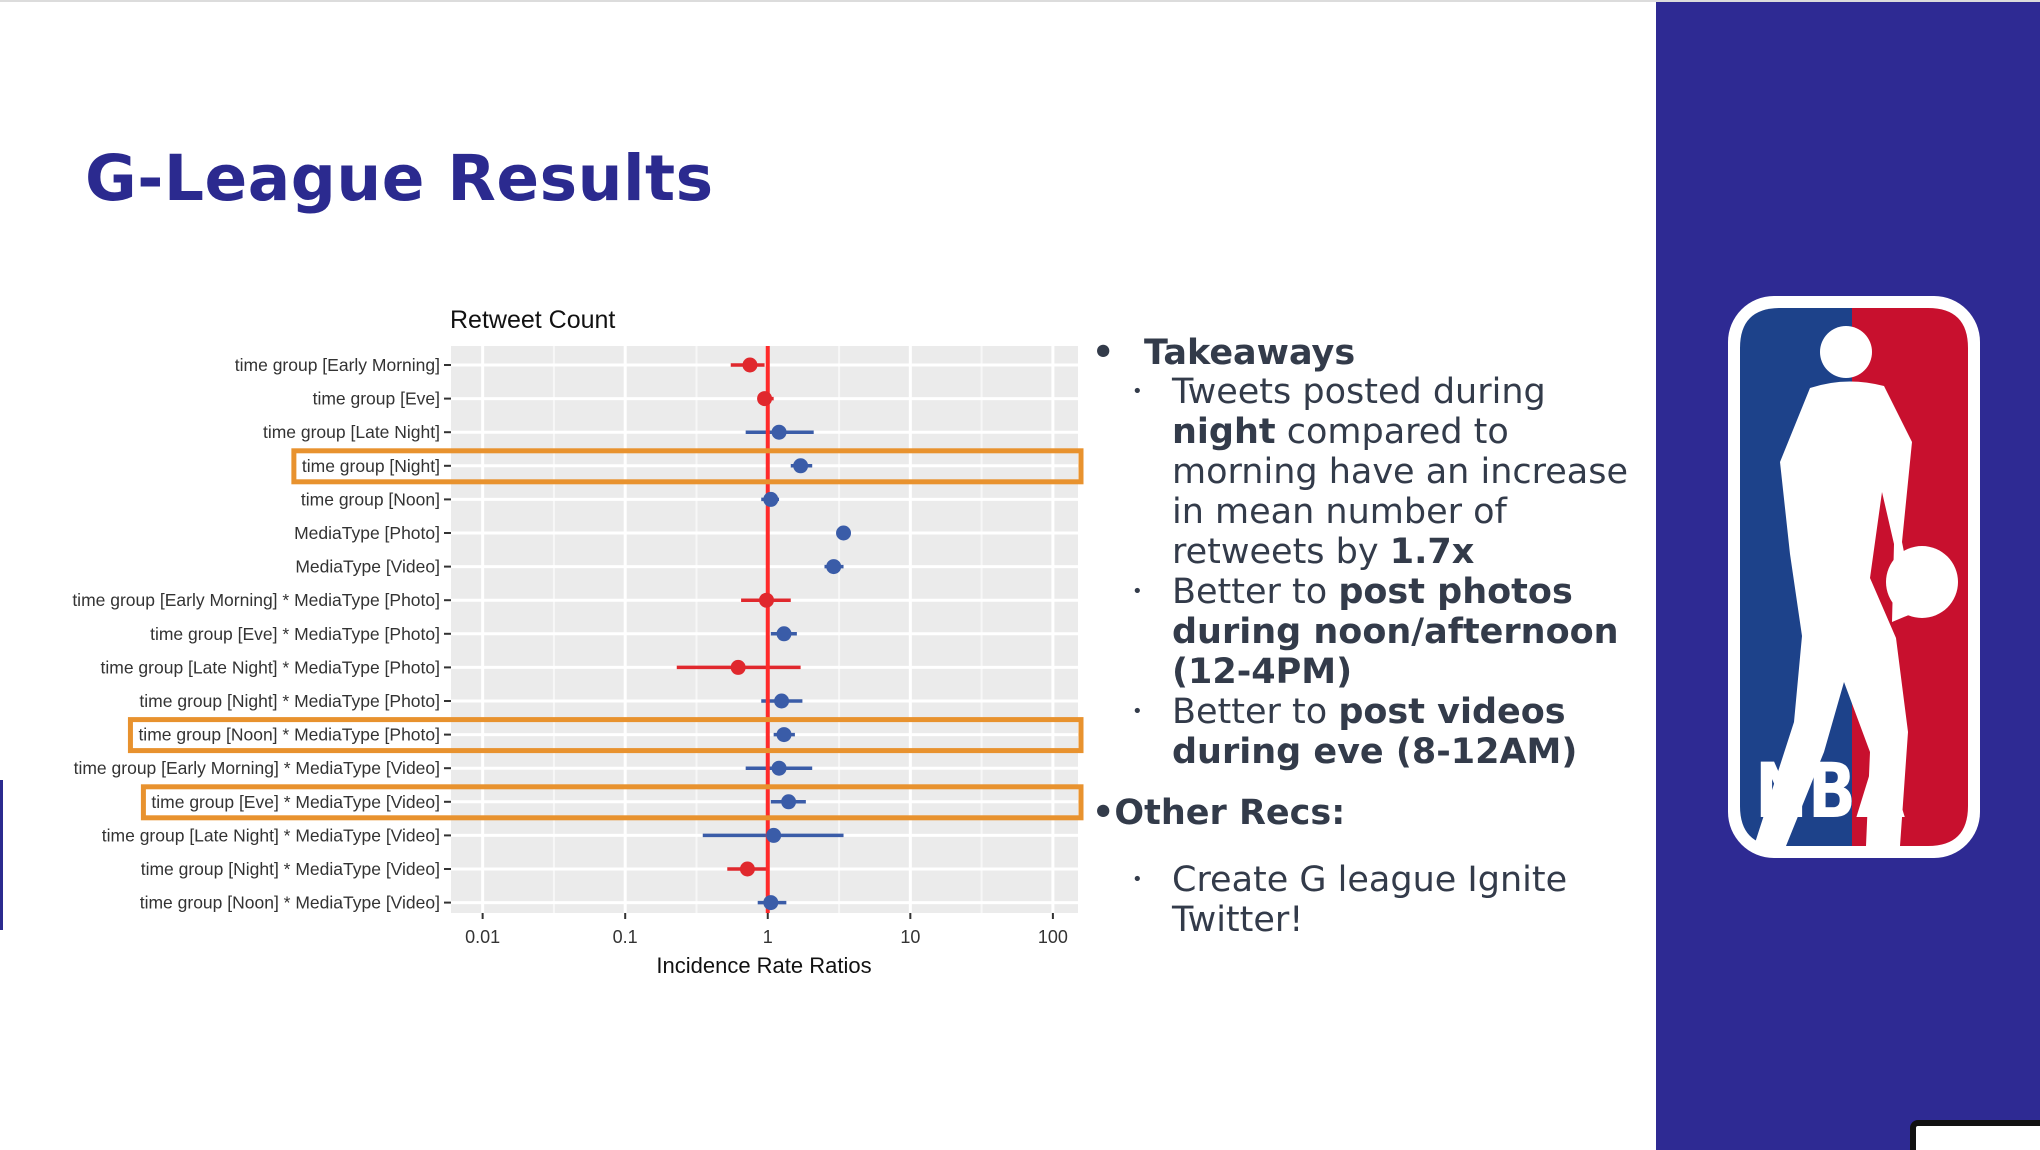 This screenshot has width=2040, height=1150. What do you see at coordinates (768, 937) in the screenshot?
I see `x-tick-label: 1` at bounding box center [768, 937].